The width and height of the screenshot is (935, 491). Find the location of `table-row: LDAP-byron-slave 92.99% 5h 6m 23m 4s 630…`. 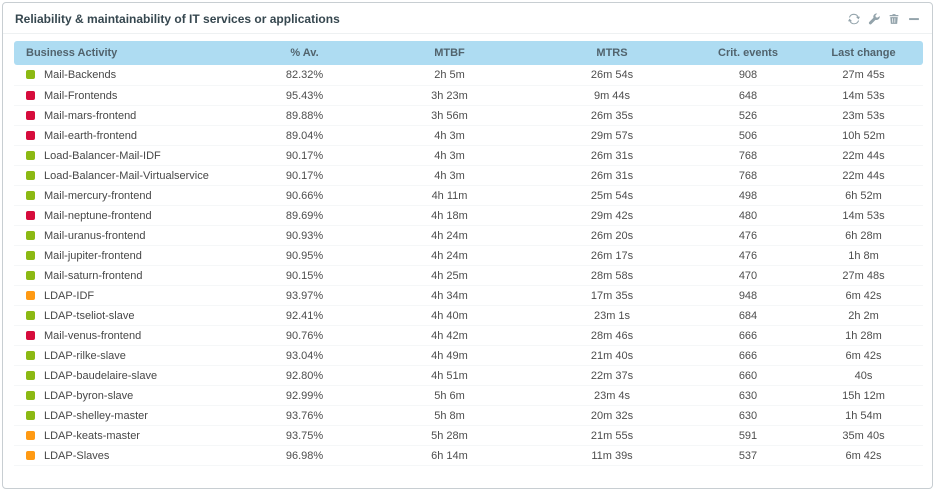

table-row: LDAP-byron-slave 92.99% 5h 6m 23m 4s 630… is located at coordinates (468, 395).